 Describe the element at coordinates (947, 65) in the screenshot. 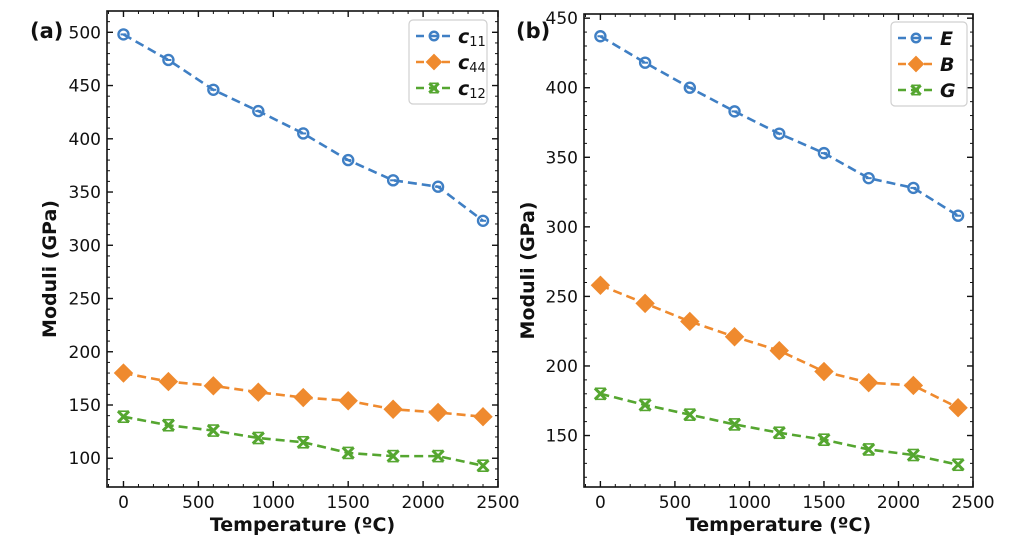

I see `legend-label-main: B` at that location.